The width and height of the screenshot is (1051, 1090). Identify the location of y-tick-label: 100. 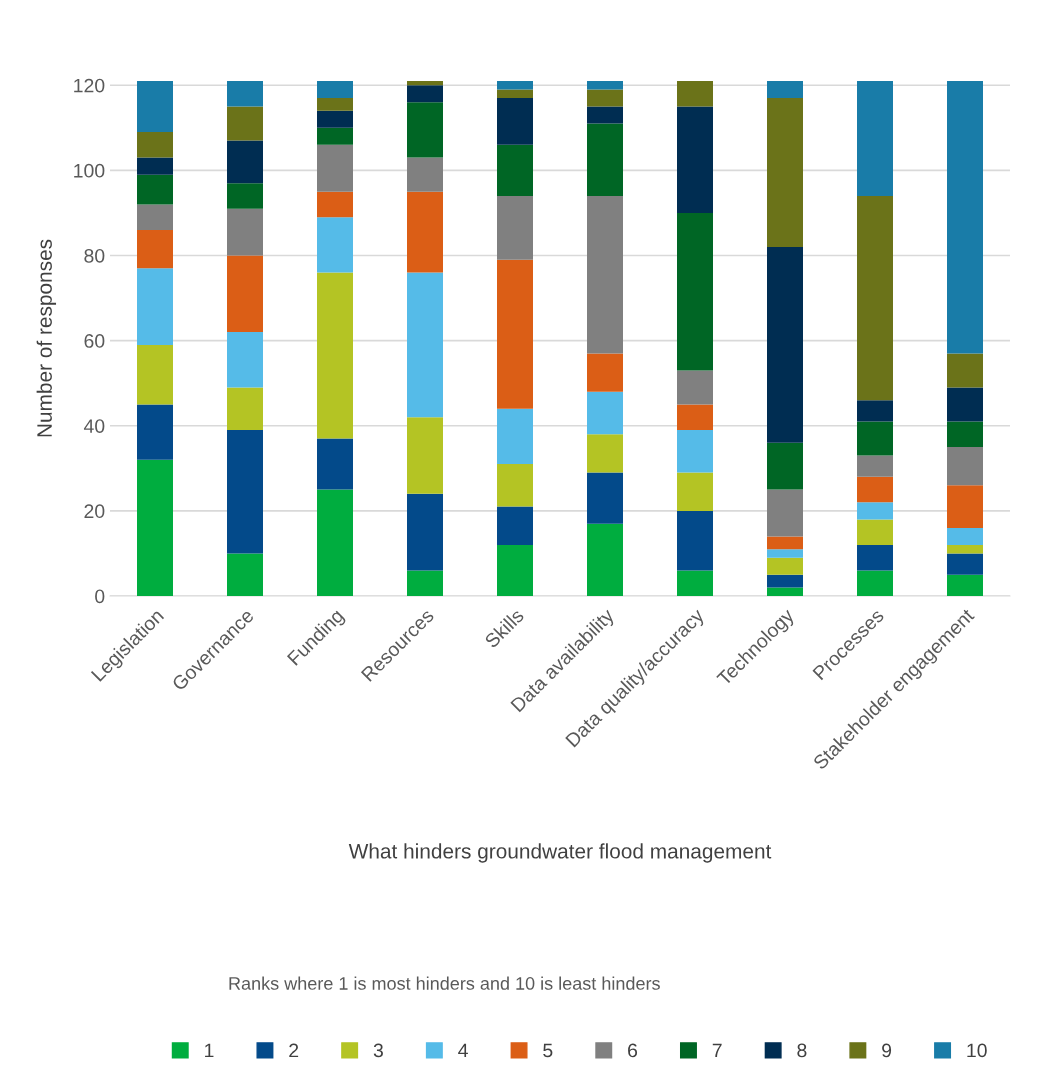
(89, 170).